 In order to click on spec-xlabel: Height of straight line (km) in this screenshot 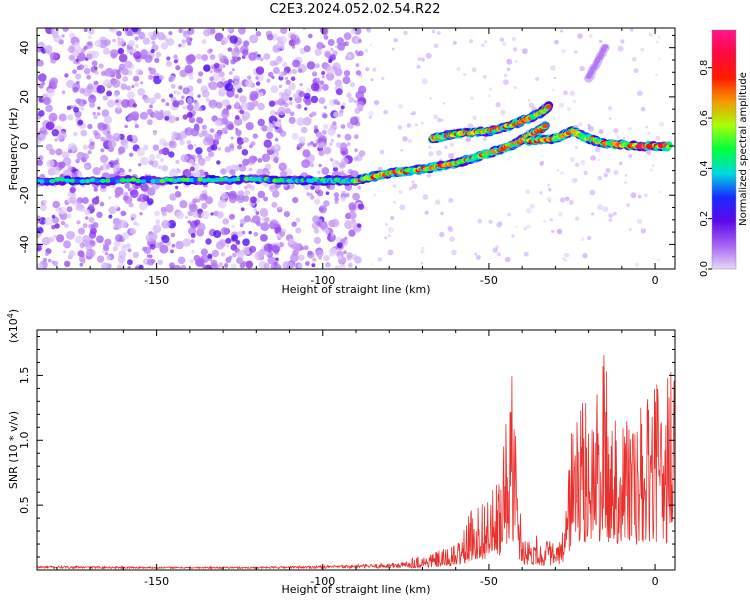, I will do `click(355, 289)`.